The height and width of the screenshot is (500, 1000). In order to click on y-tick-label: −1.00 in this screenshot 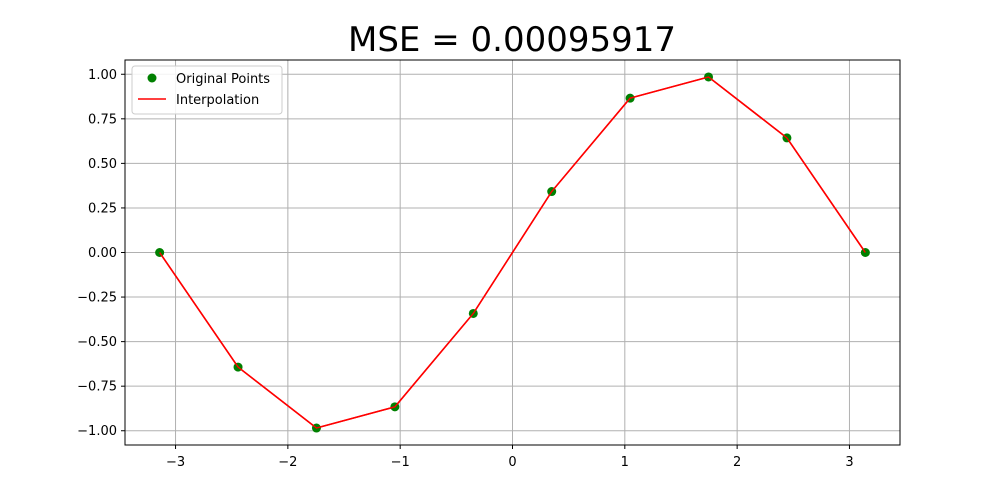, I will do `click(97, 431)`.